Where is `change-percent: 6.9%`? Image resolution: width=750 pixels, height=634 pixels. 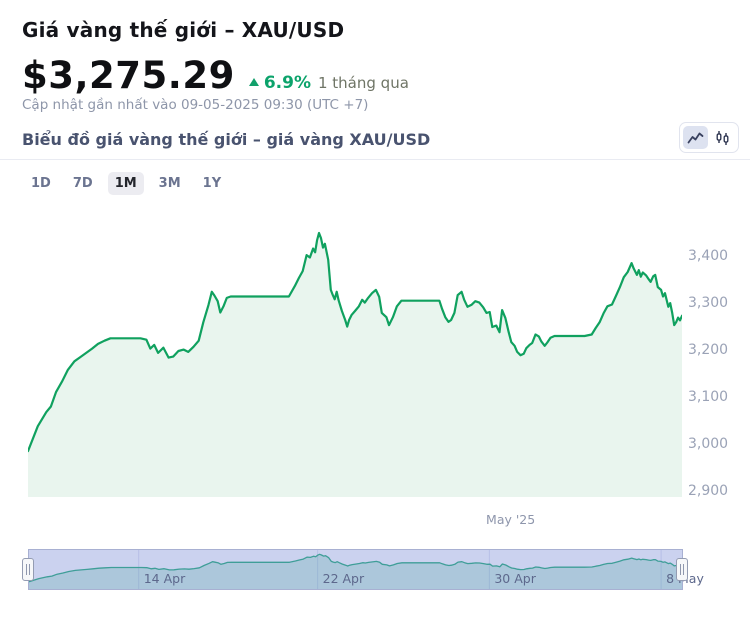 change-percent: 6.9% is located at coordinates (287, 83).